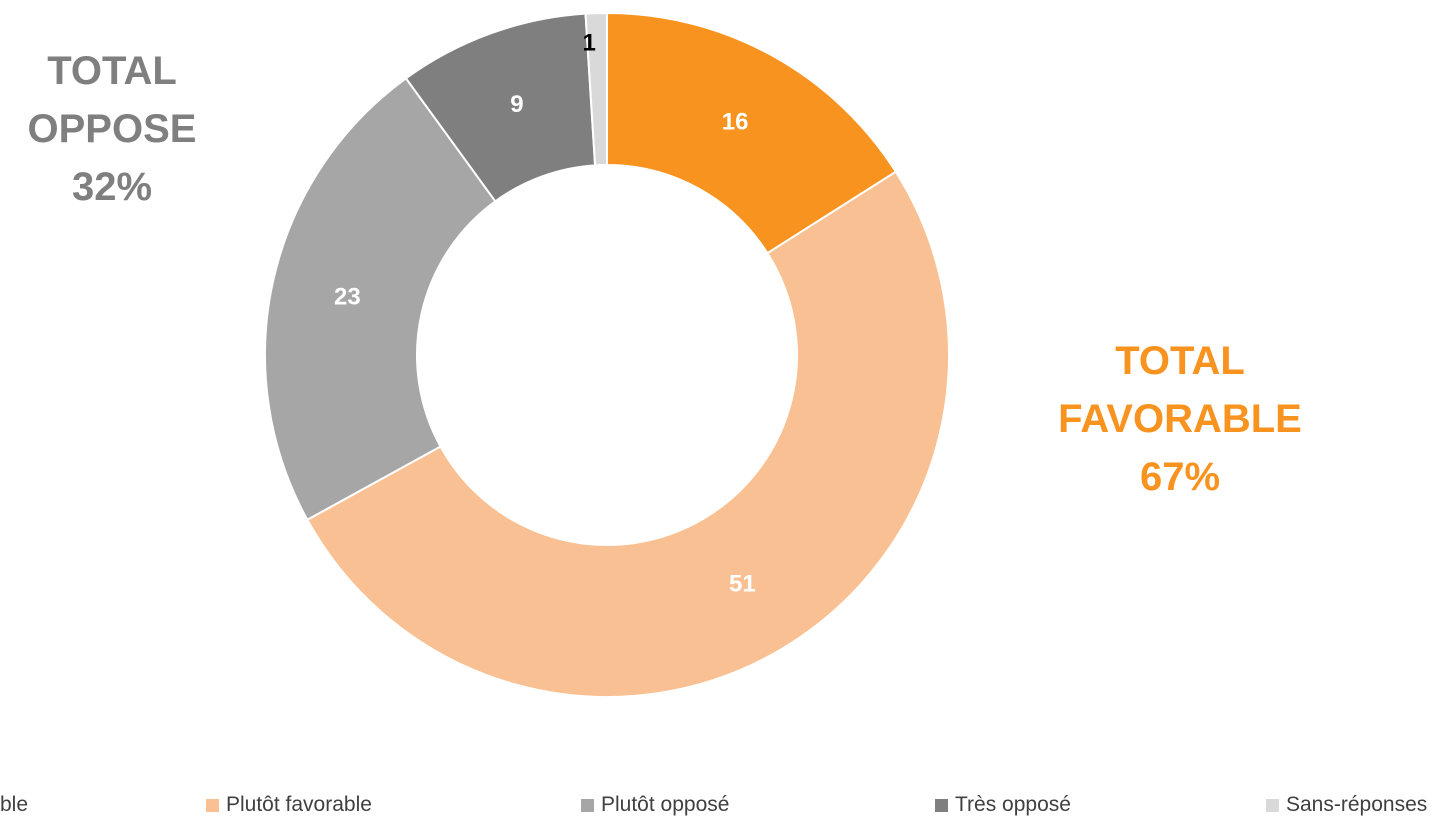 This screenshot has width=1454, height=823. I want to click on total-oppose-annotation: TOTAL OPPOSE 32%, so click(112, 129).